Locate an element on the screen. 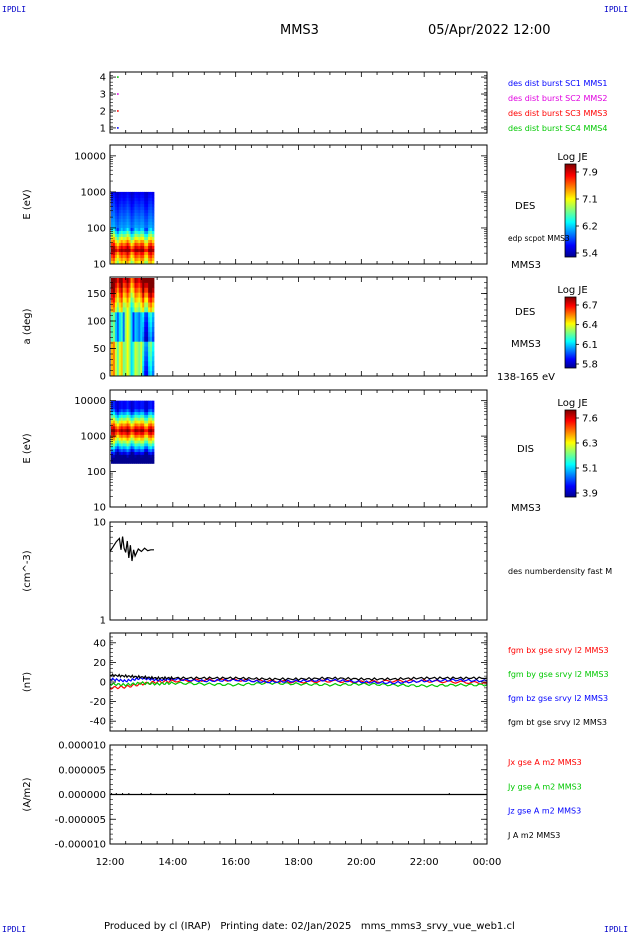 Image resolution: width=630 pixels, height=934 pixels. y-axis-label: E (eV) is located at coordinates (27, 448).